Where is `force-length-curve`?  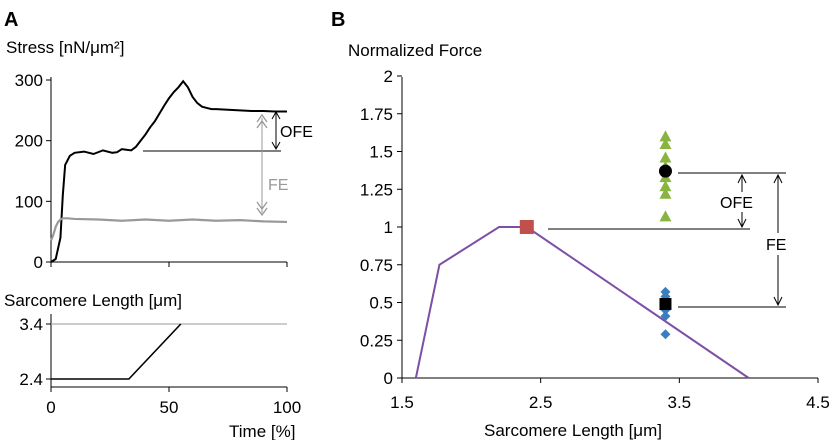 force-length-curve is located at coordinates (582, 302).